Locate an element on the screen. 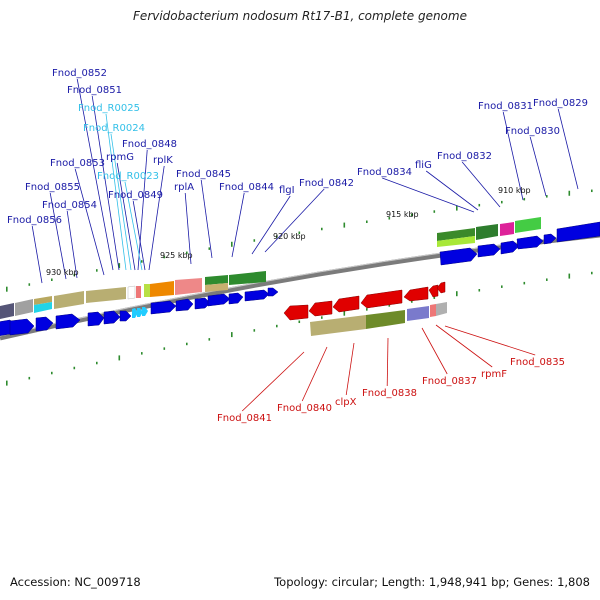  forward-cog-band-left is located at coordinates (133, 295).